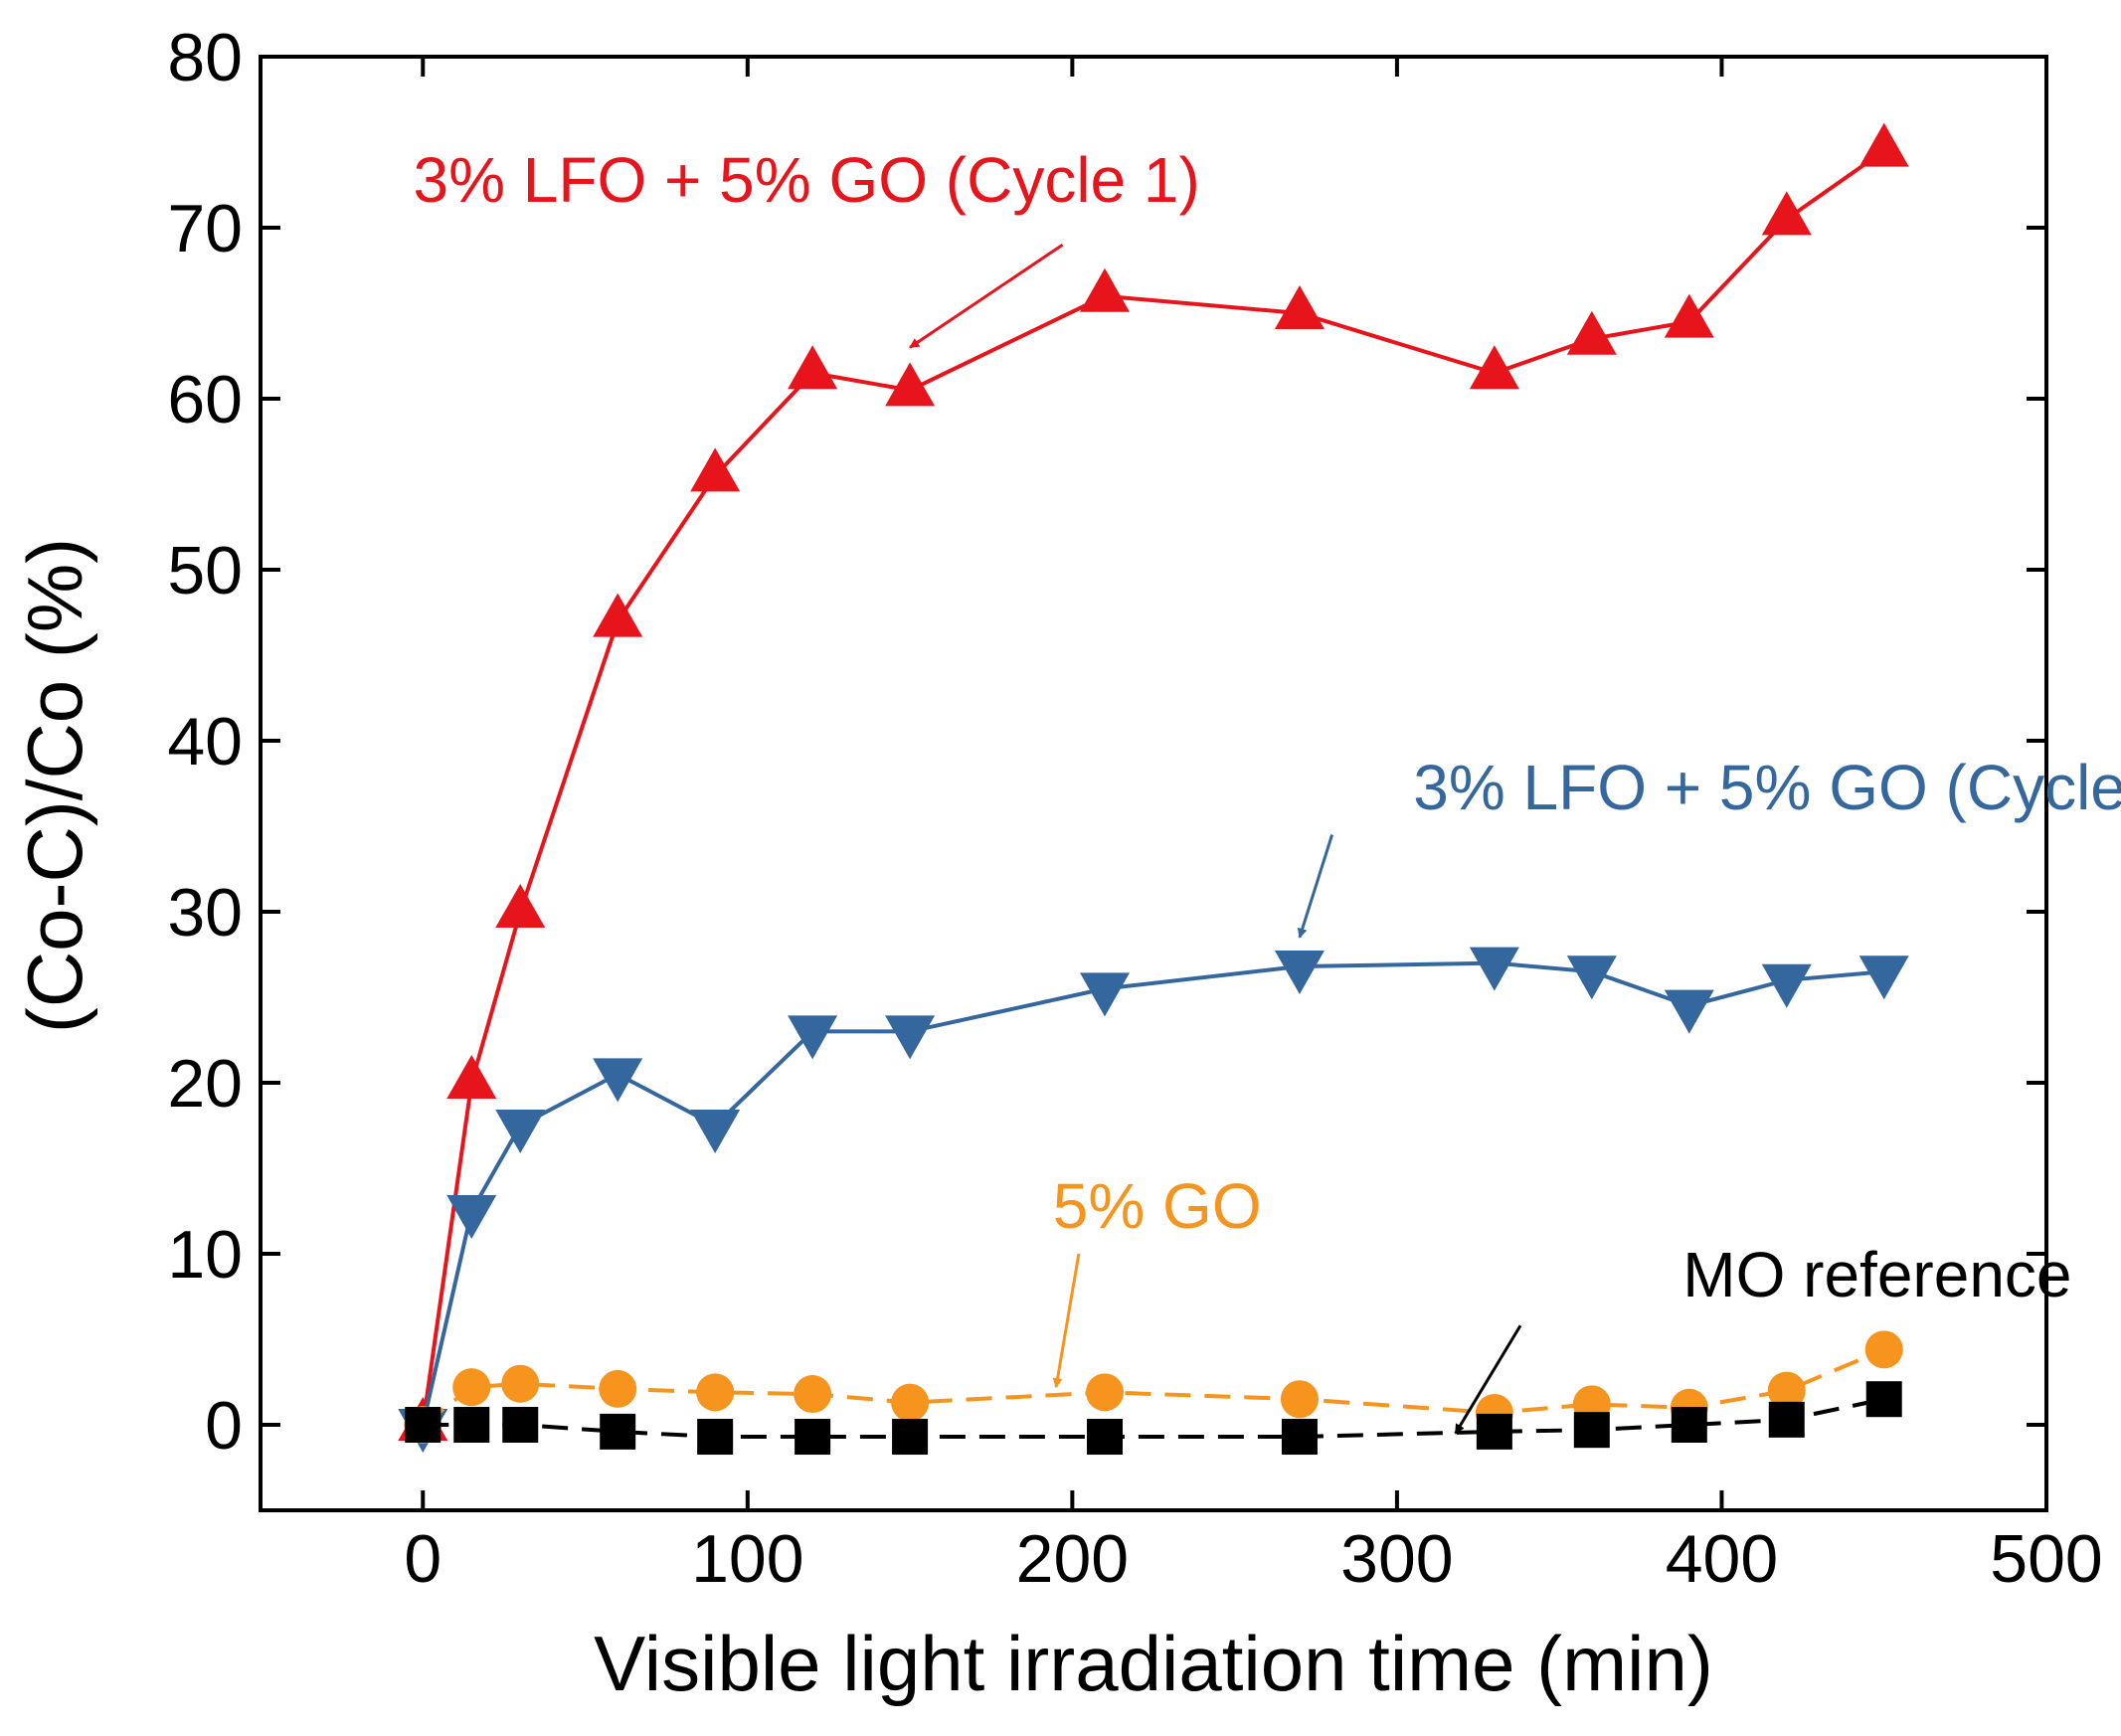 The height and width of the screenshot is (1736, 2121). What do you see at coordinates (54, 785) in the screenshot?
I see `y-axis-title: (Co-C)/Co (%)` at bounding box center [54, 785].